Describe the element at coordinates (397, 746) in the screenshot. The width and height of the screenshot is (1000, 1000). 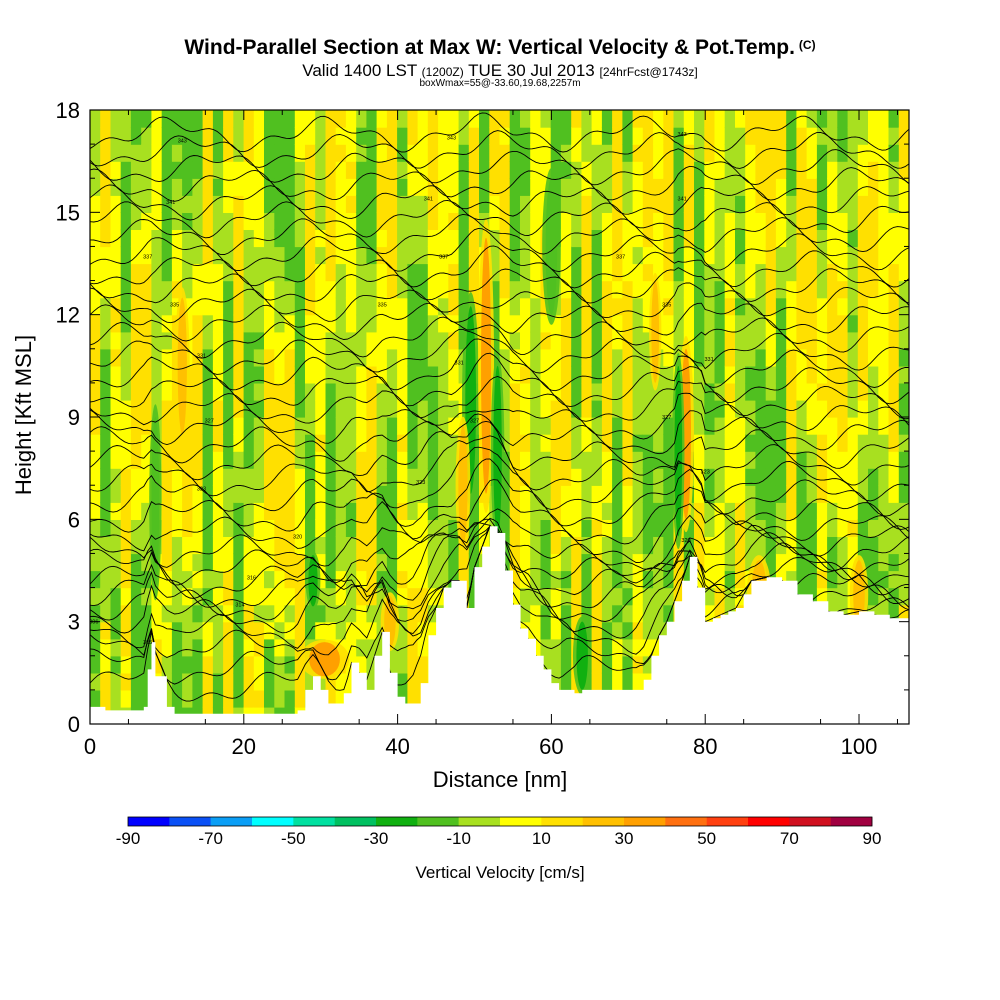
I see `x-tick-label: 40` at that location.